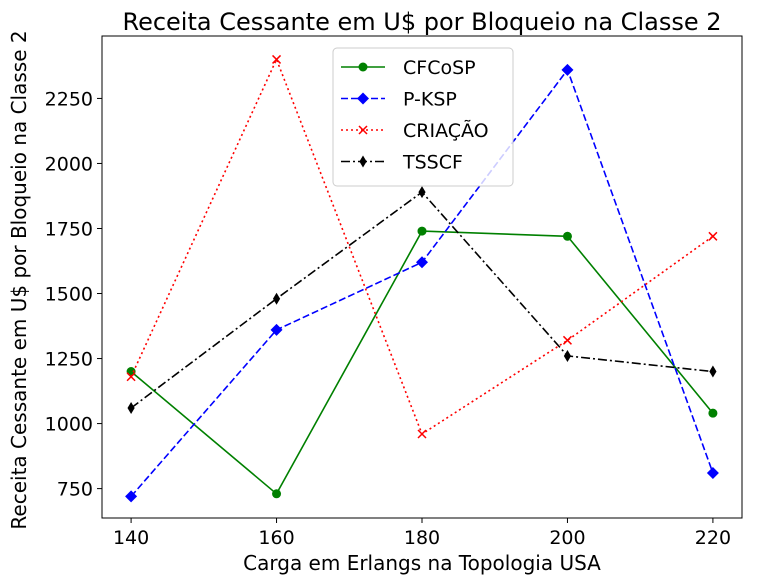 The width and height of the screenshot is (764, 583). I want to click on y-tick-label: 1750, so click(69, 229).